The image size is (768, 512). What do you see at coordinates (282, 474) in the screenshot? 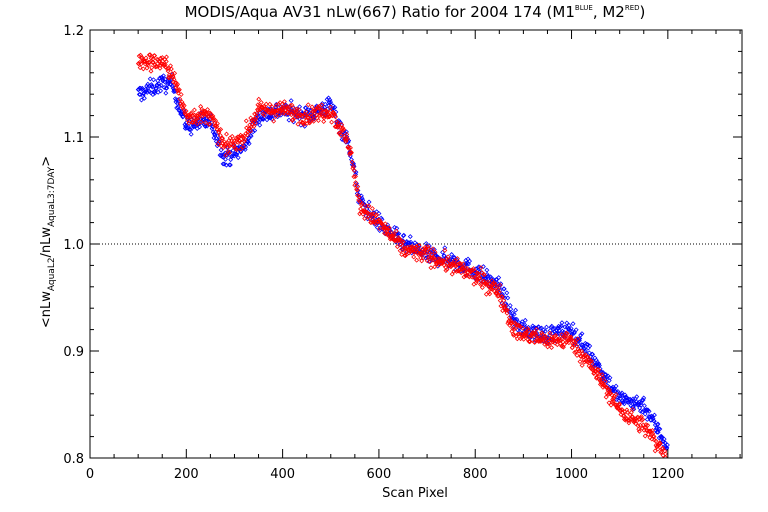
I see `x-tick-label: 400` at bounding box center [282, 474].